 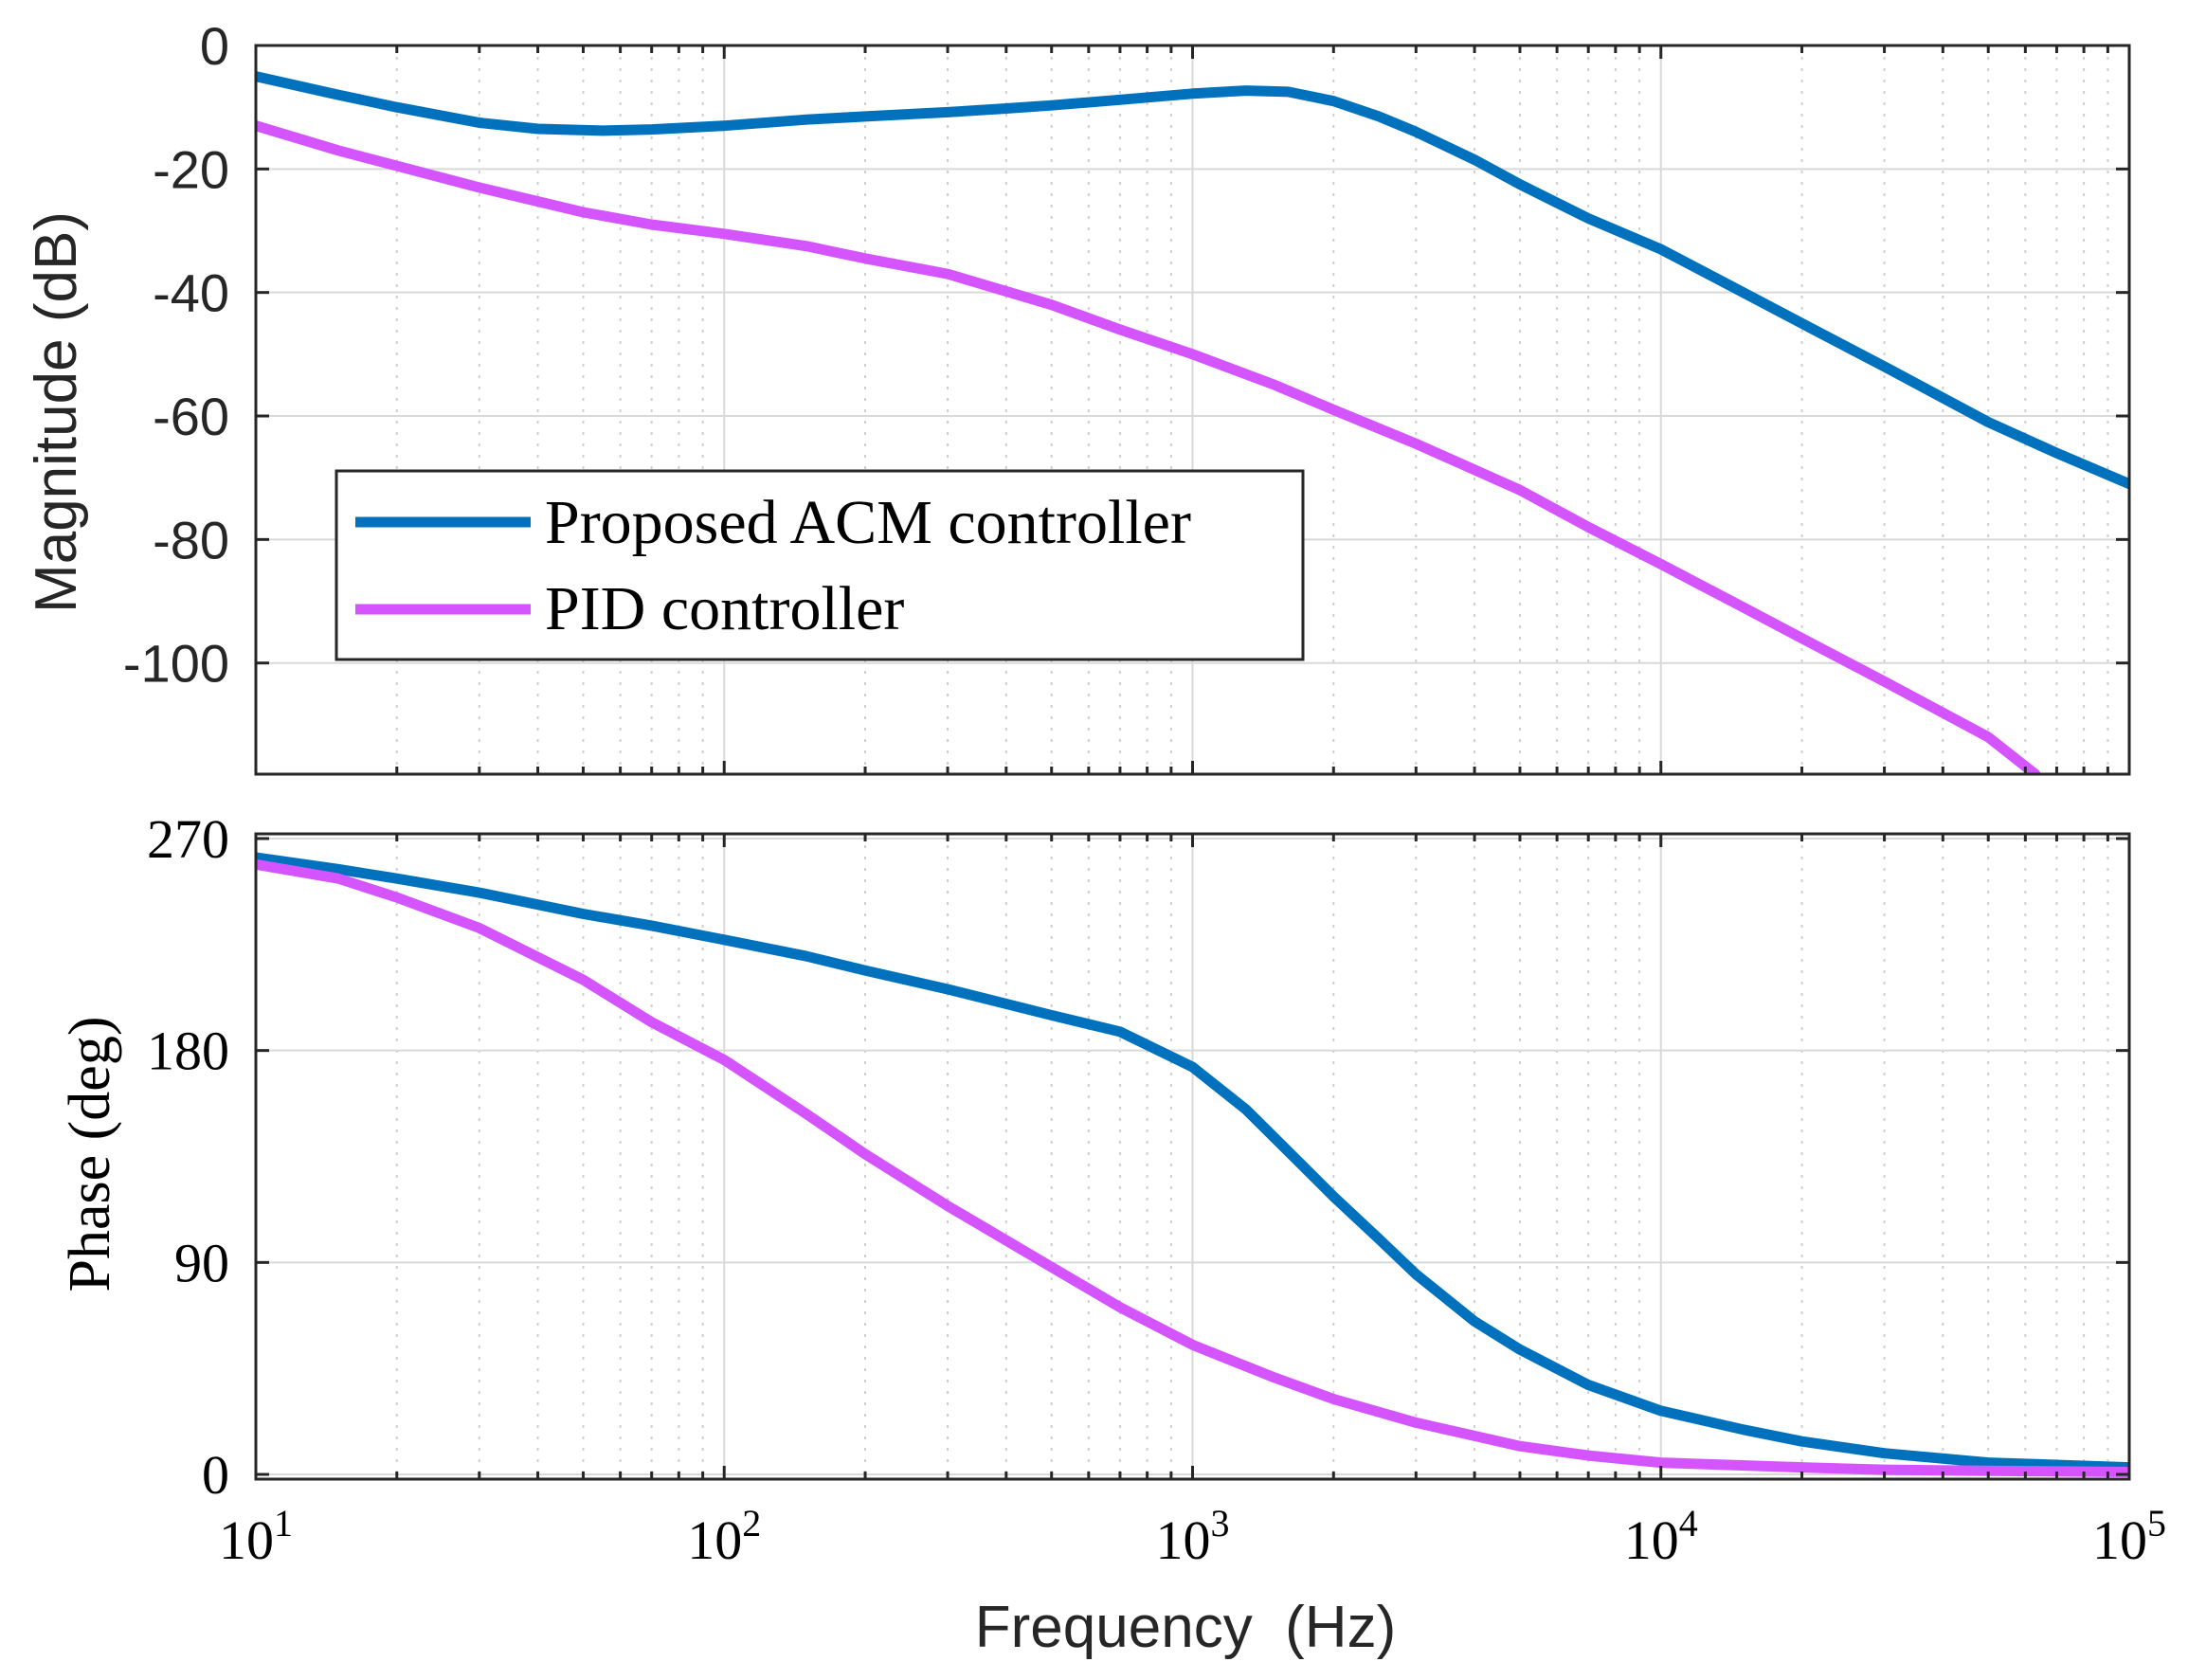 I want to click on phase-axis-label: Phase (deg), so click(x=90, y=1154).